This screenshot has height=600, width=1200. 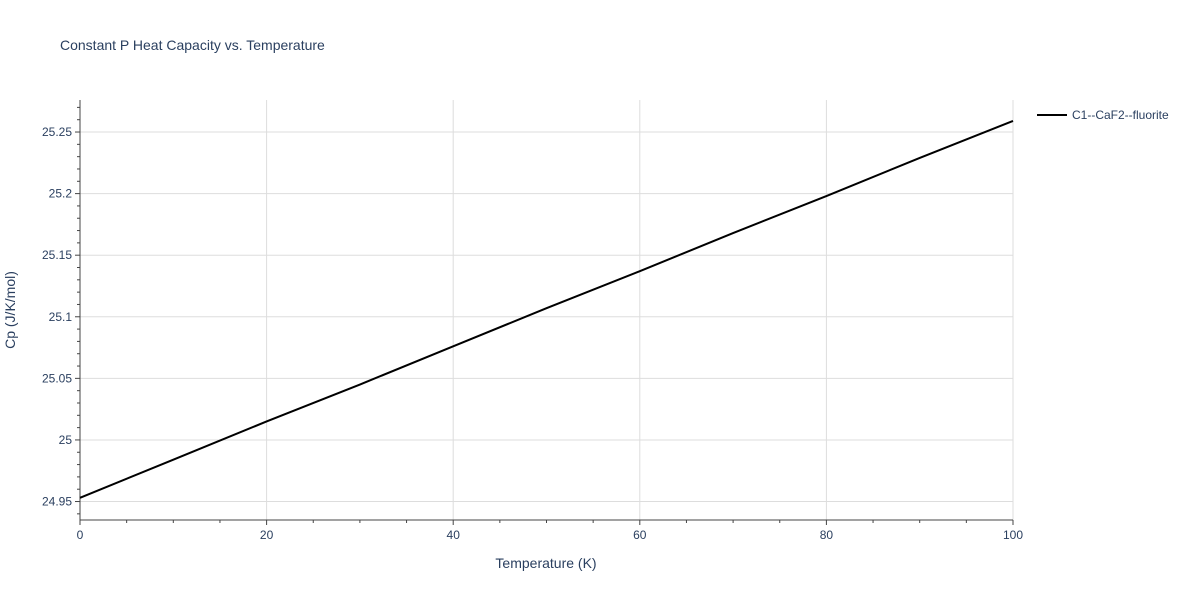 I want to click on legend: C1--CaF2--fluorite, so click(x=1103, y=115).